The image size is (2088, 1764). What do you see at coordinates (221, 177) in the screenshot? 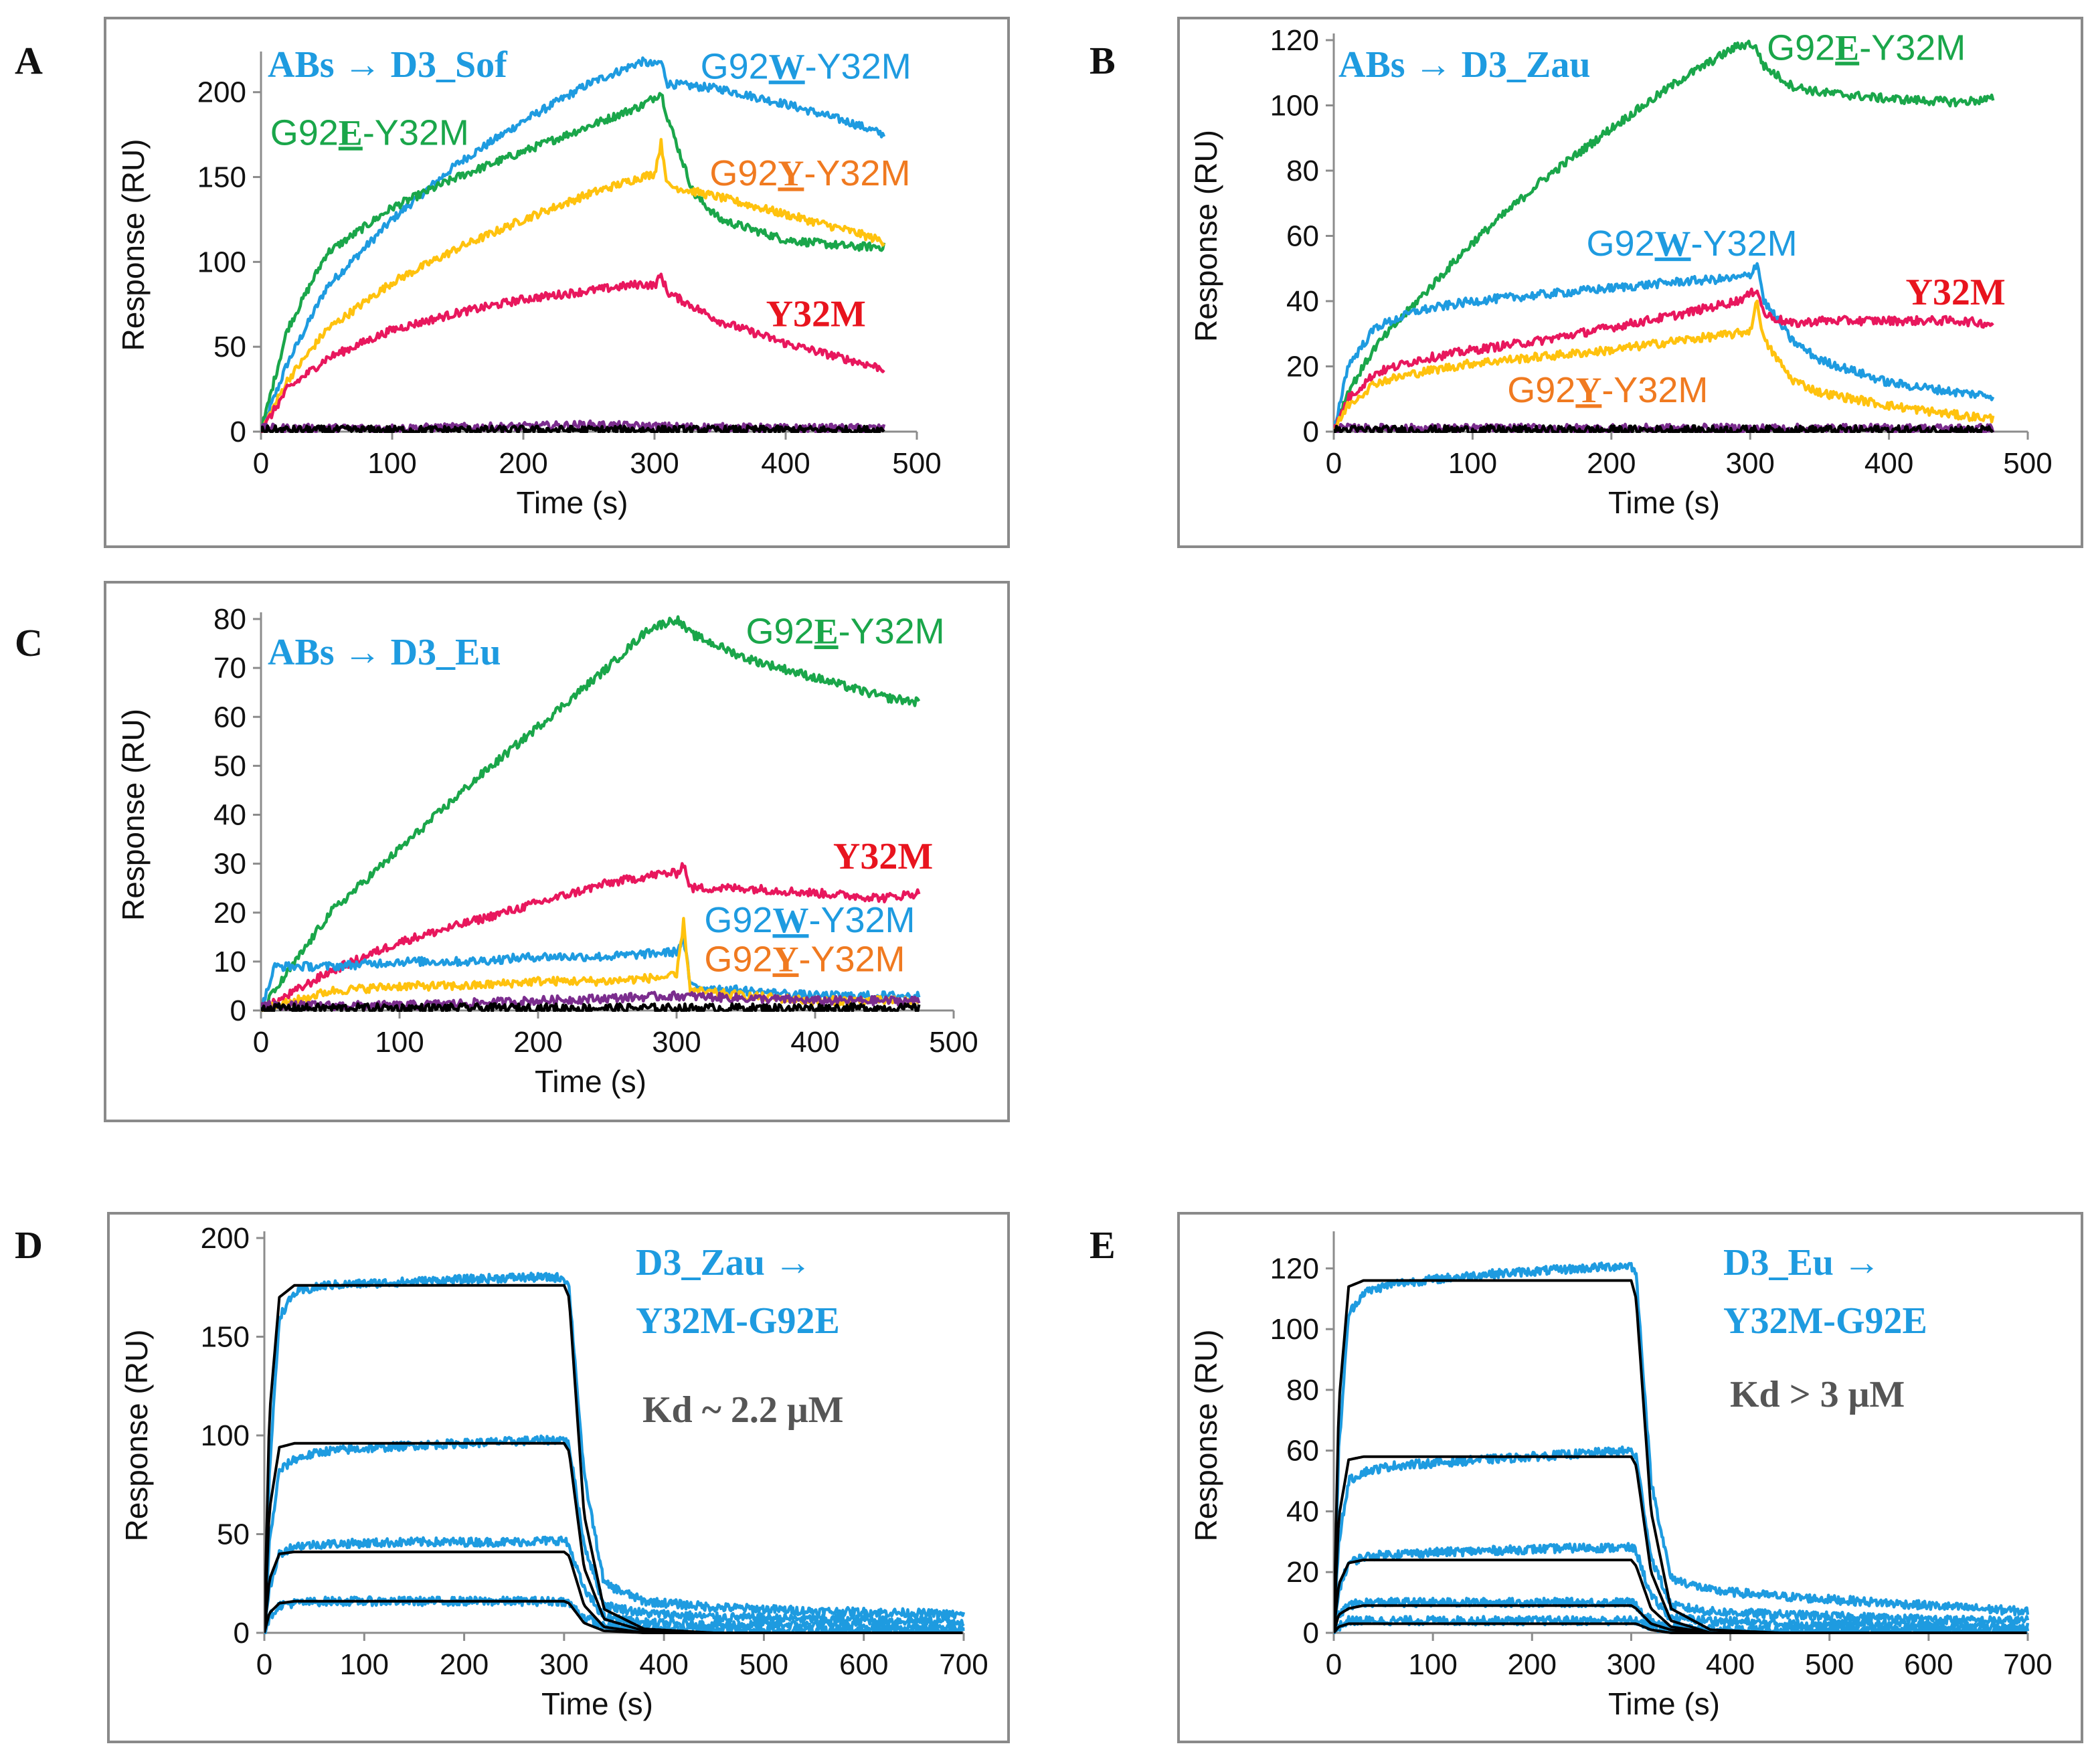
I see `y-tick-label: 150` at bounding box center [221, 177].